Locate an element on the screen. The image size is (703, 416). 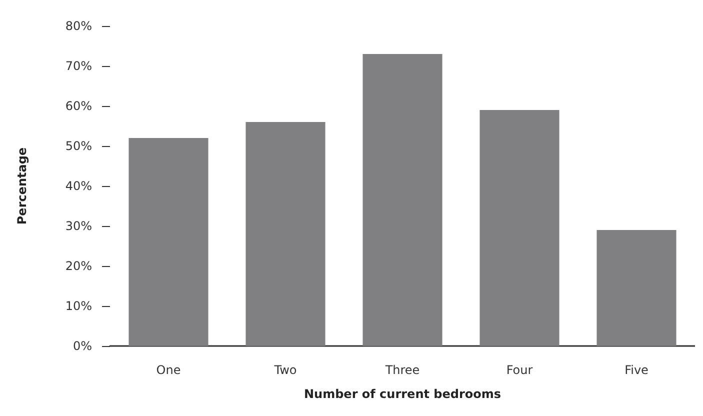
x-axis-title: Number of current bedrooms is located at coordinates (403, 394).